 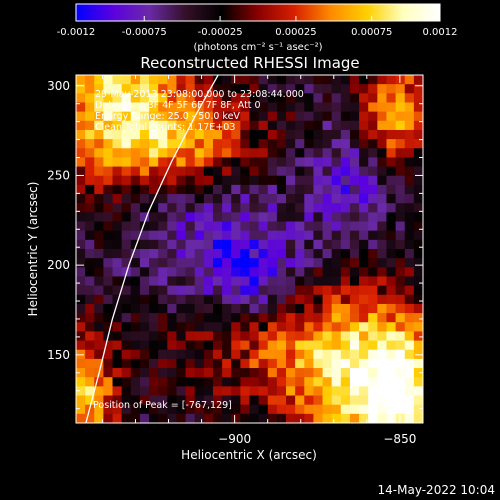 What do you see at coordinates (144, 32) in the screenshot?
I see `colorbar-tick-label: -0.00075` at bounding box center [144, 32].